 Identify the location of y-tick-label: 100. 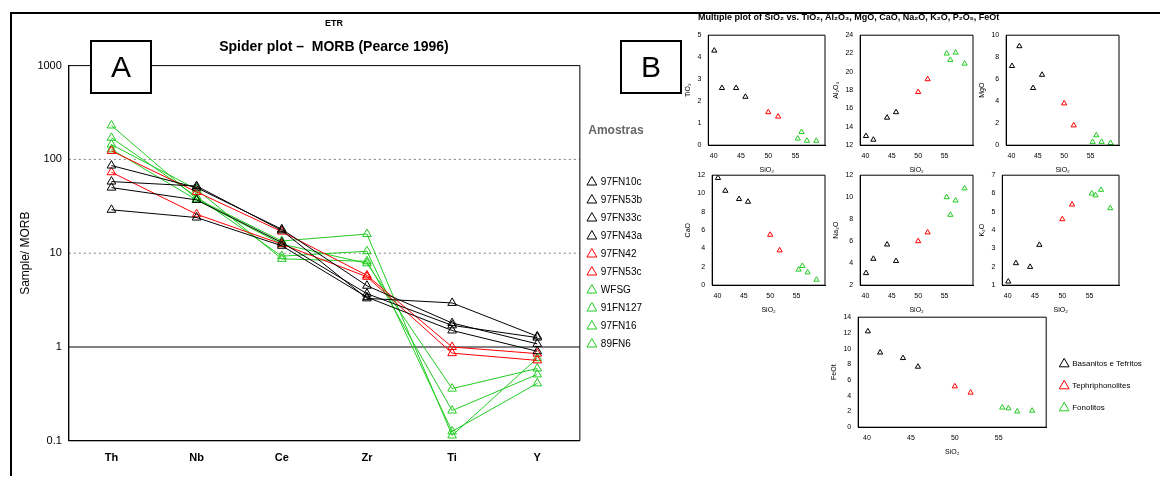
(52, 158).